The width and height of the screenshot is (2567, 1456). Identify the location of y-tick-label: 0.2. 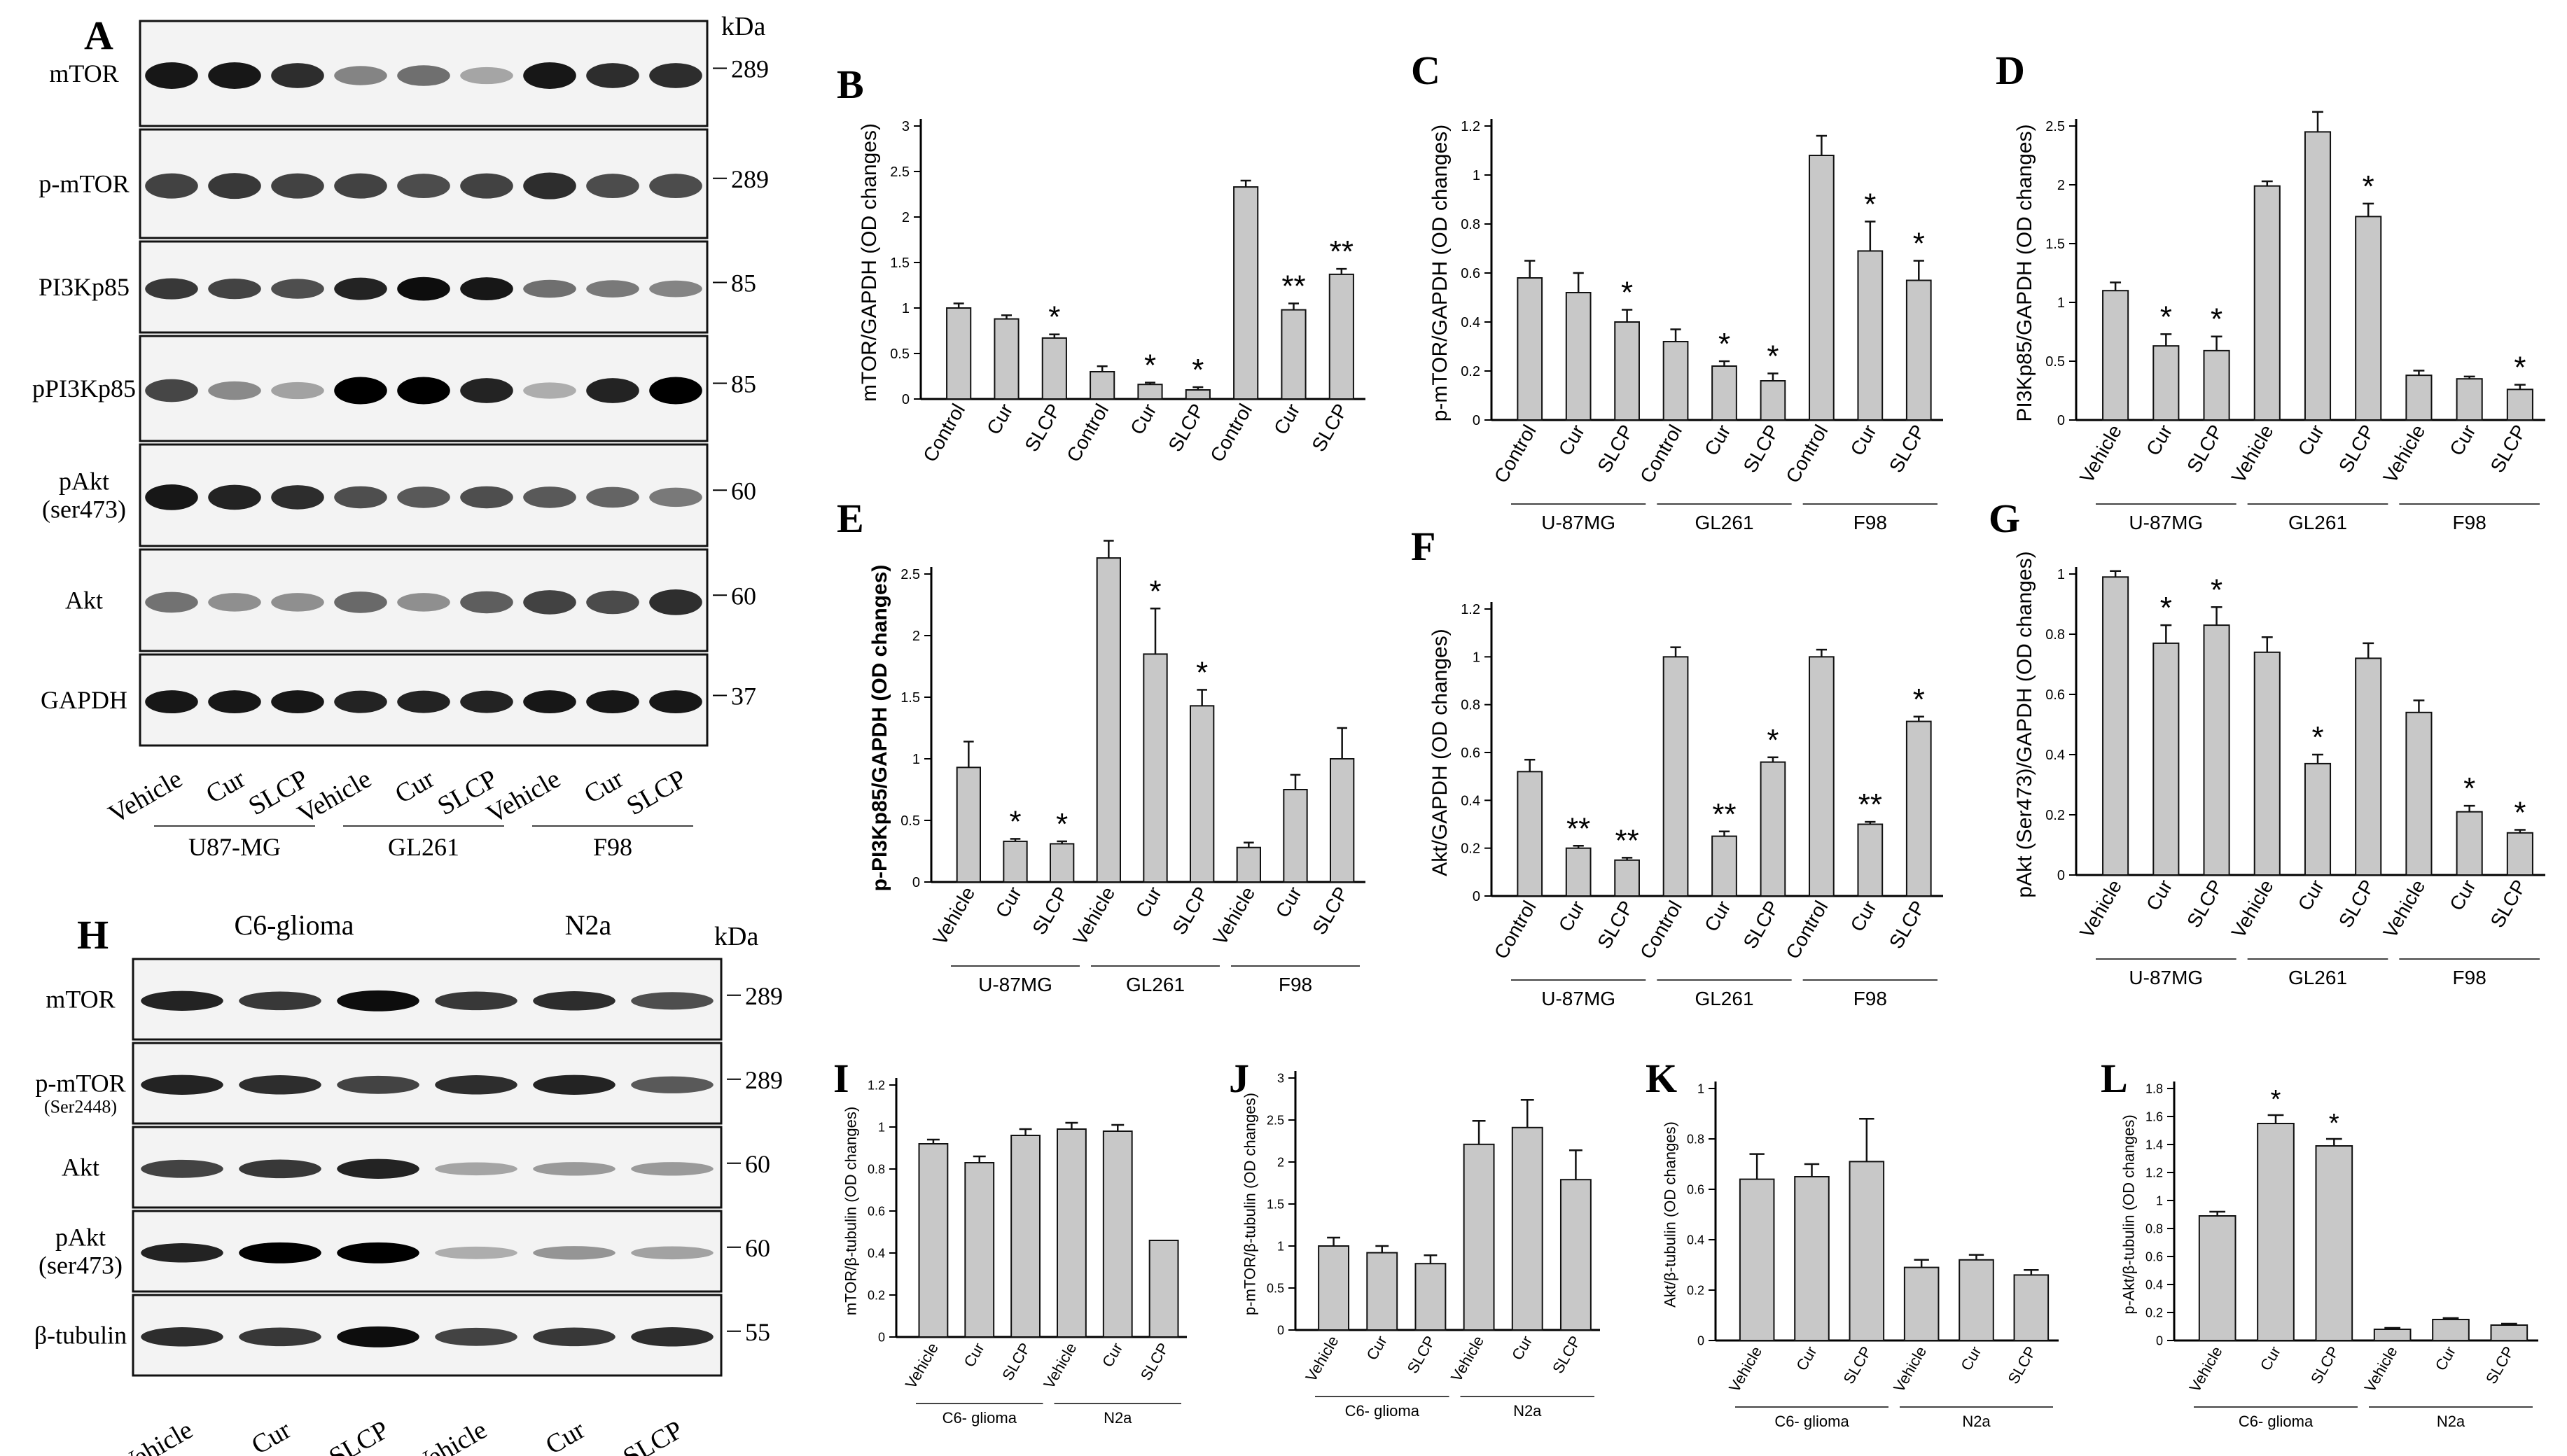
(2154, 1313).